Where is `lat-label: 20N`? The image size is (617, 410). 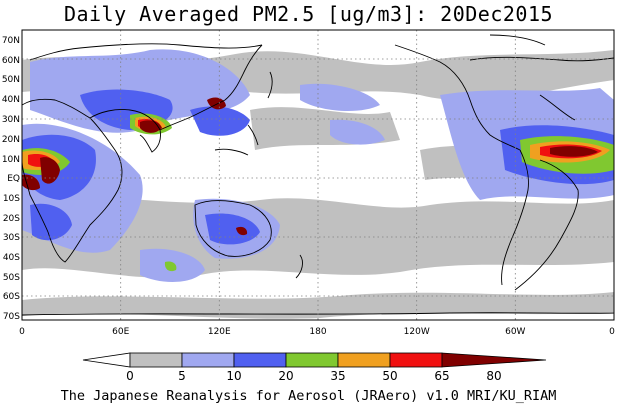 lat-label: 20N is located at coordinates (11, 140).